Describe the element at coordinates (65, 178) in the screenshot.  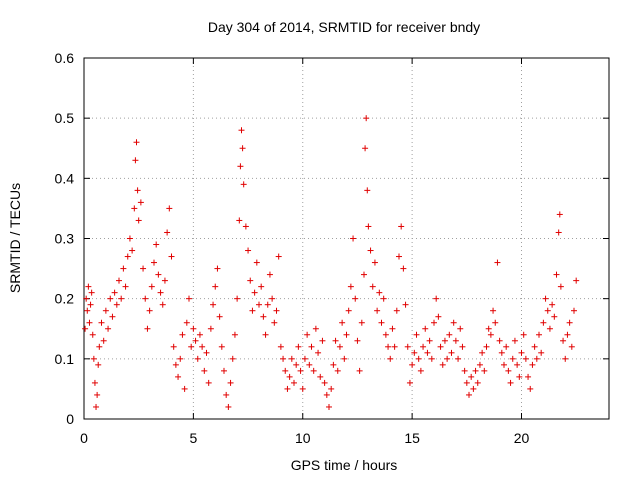
I see `y-tick-label: 0.4` at that location.